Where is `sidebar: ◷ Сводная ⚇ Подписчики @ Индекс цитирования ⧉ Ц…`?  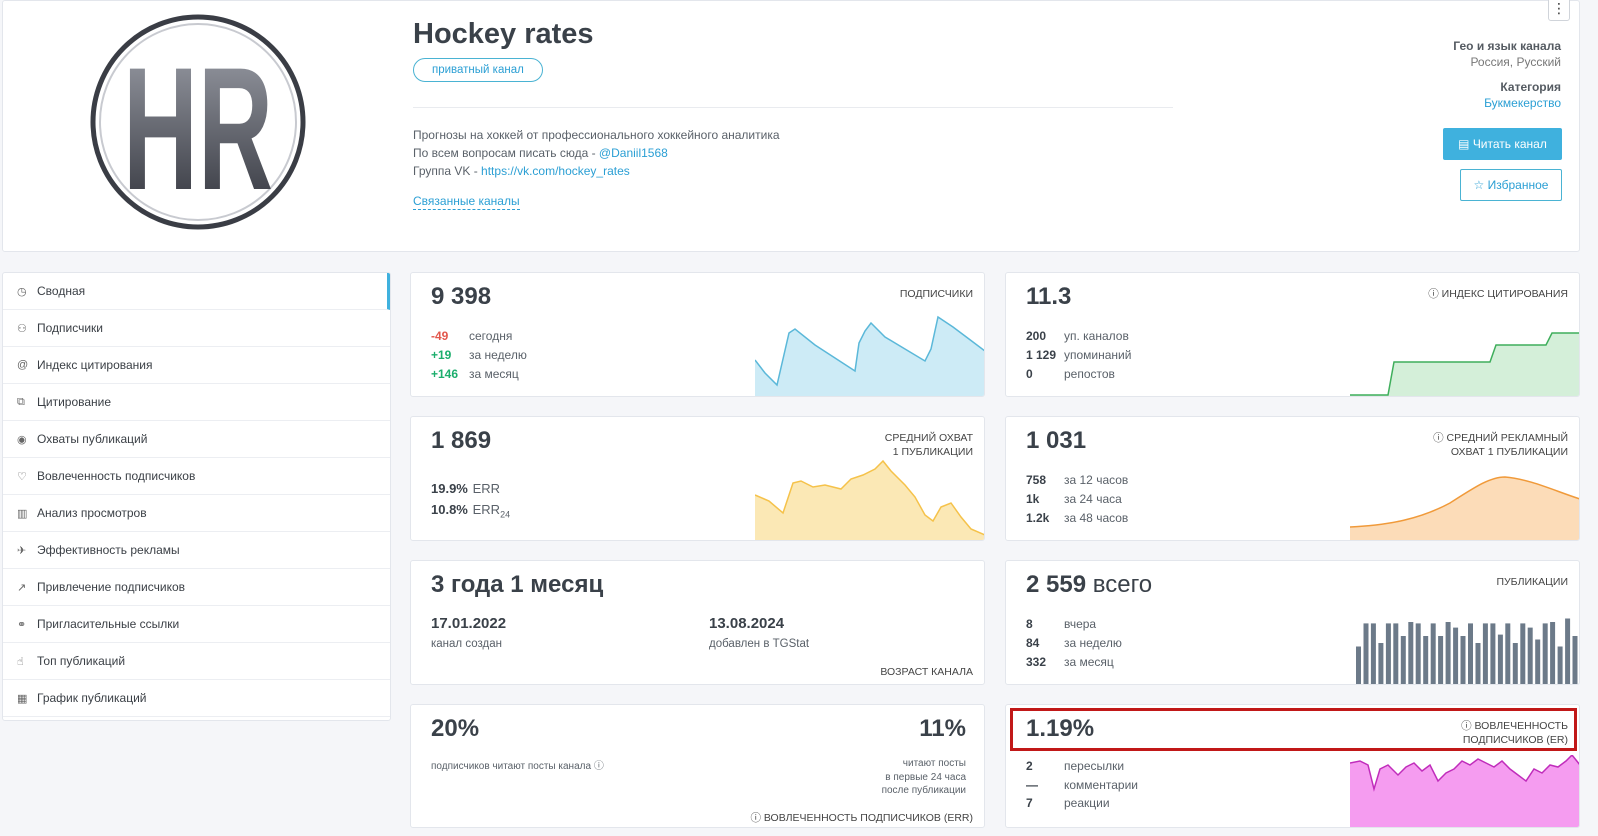 sidebar: ◷ Сводная ⚇ Подписчики @ Индекс цитирования ⧉ Ц… is located at coordinates (196, 496).